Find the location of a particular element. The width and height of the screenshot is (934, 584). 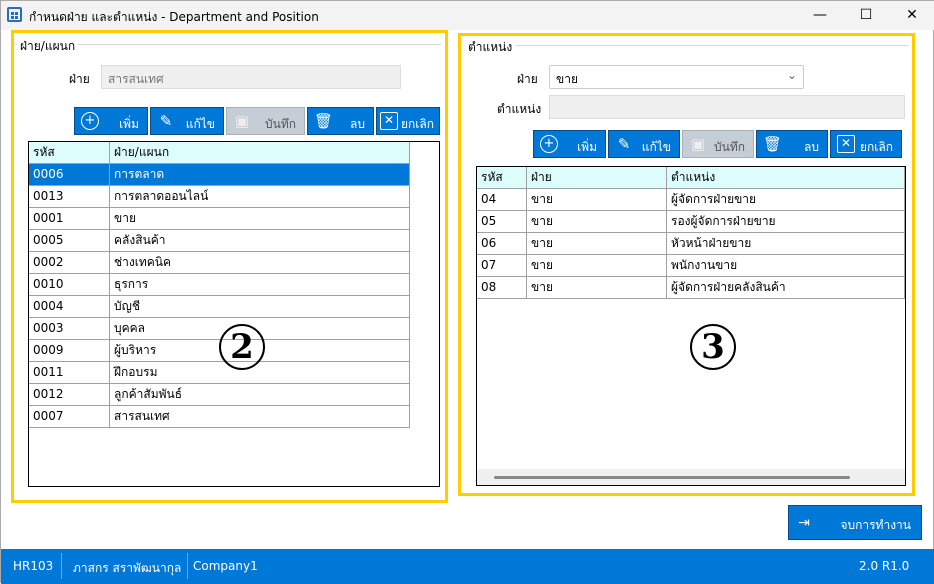

table-row: 0003 บุคคล is located at coordinates (219, 329).